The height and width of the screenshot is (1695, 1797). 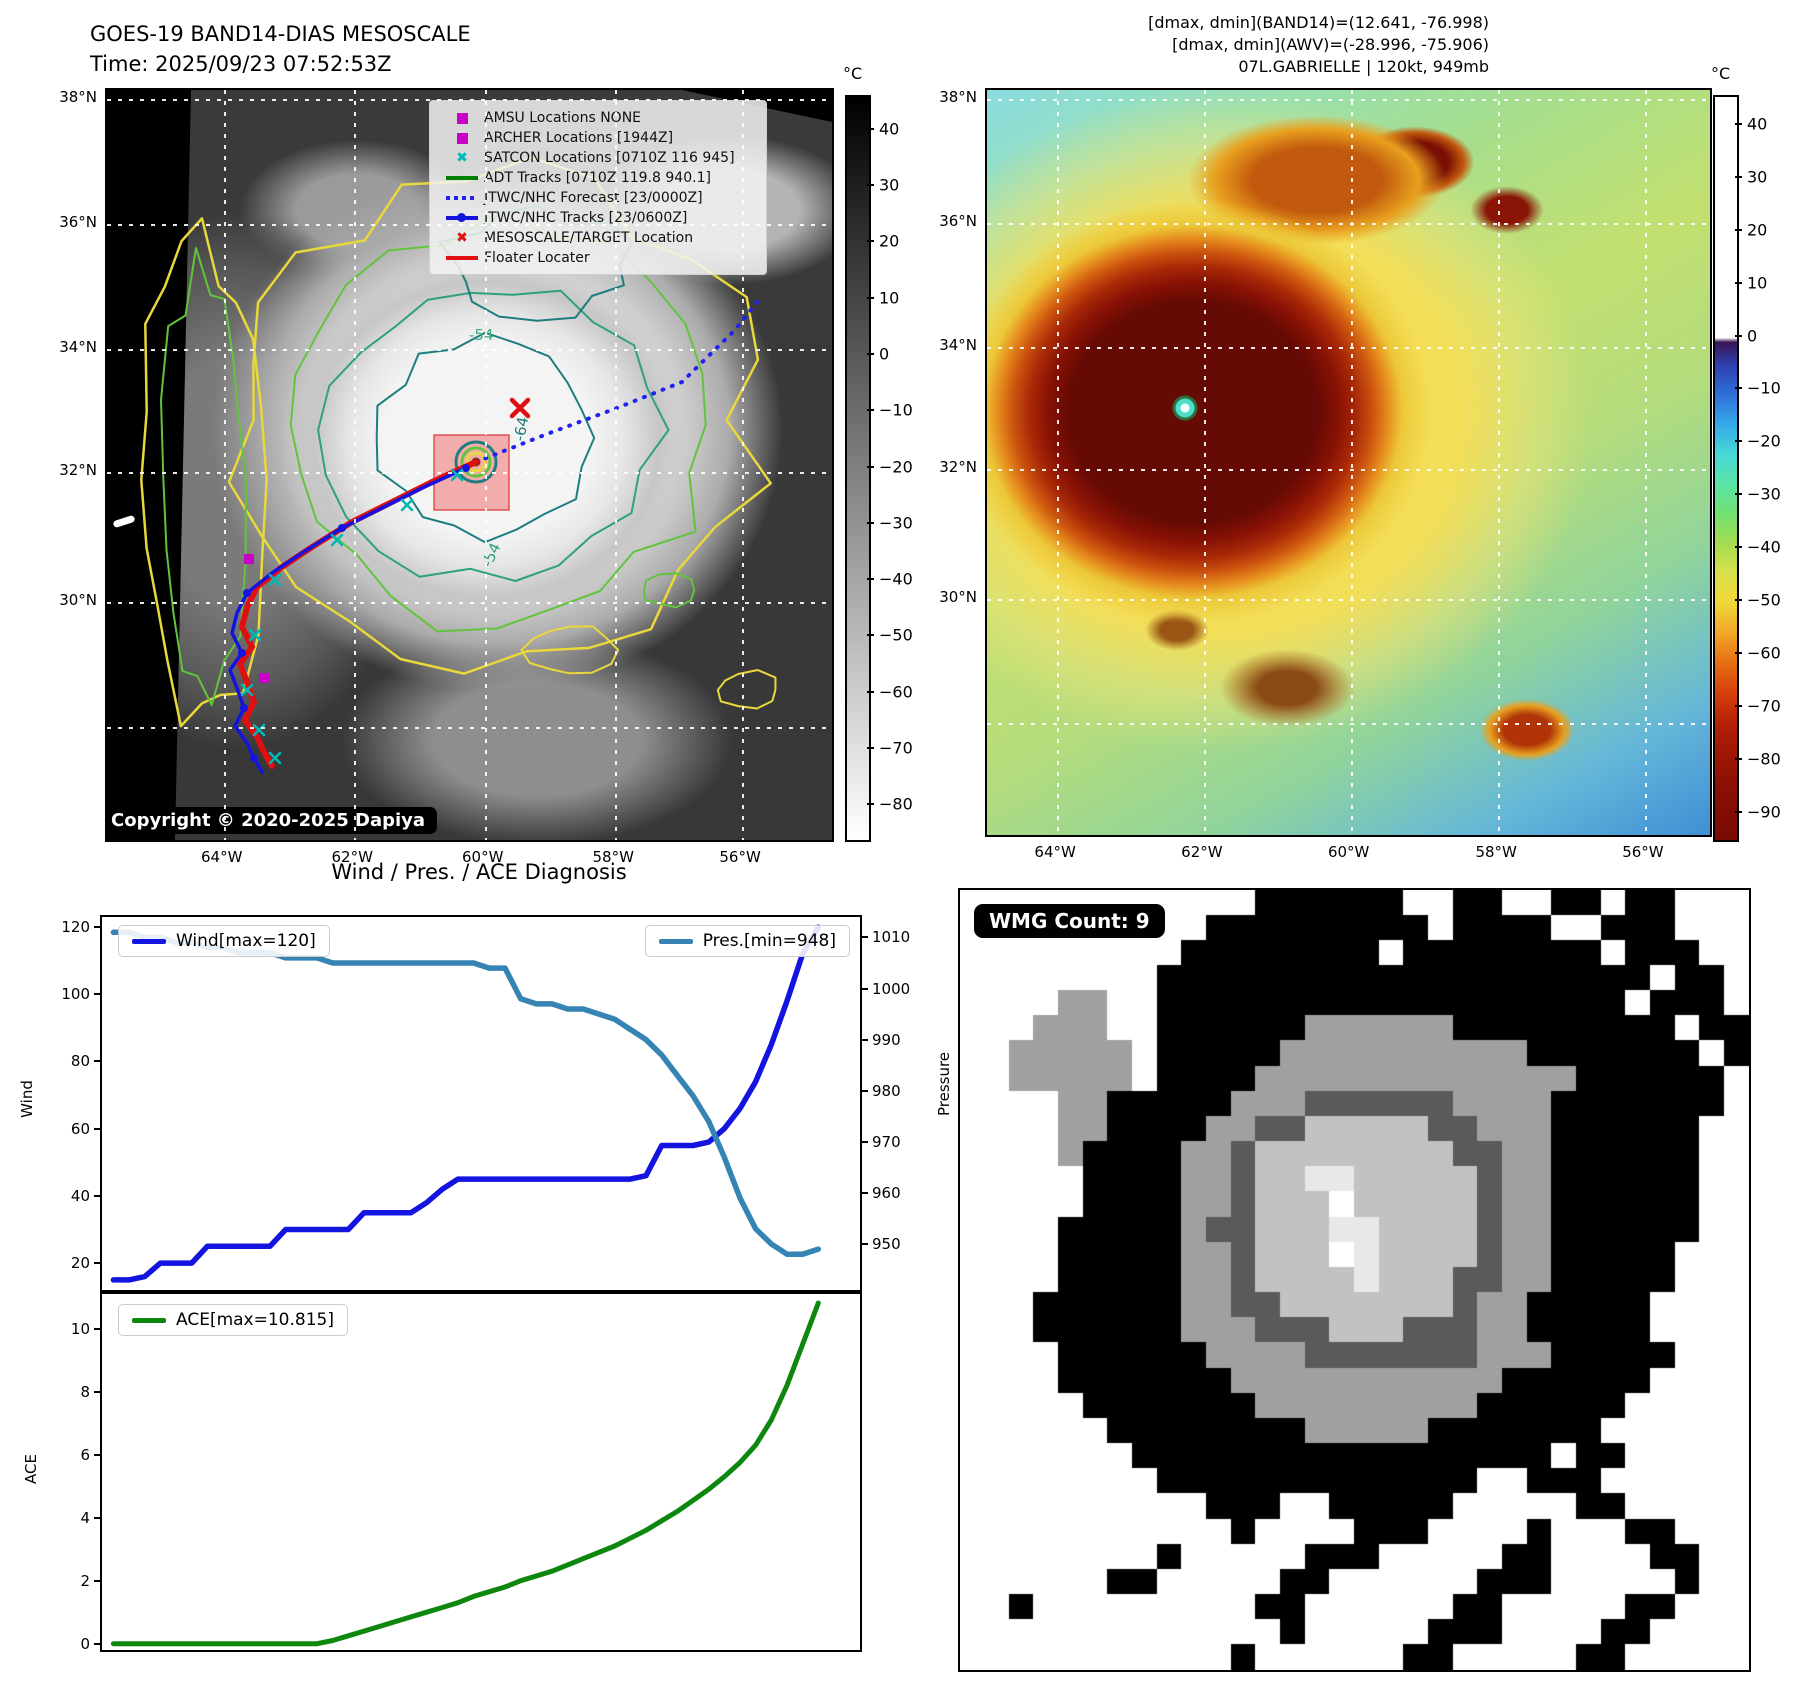 I want to click on pressure-legend-swatch, so click(x=675, y=941).